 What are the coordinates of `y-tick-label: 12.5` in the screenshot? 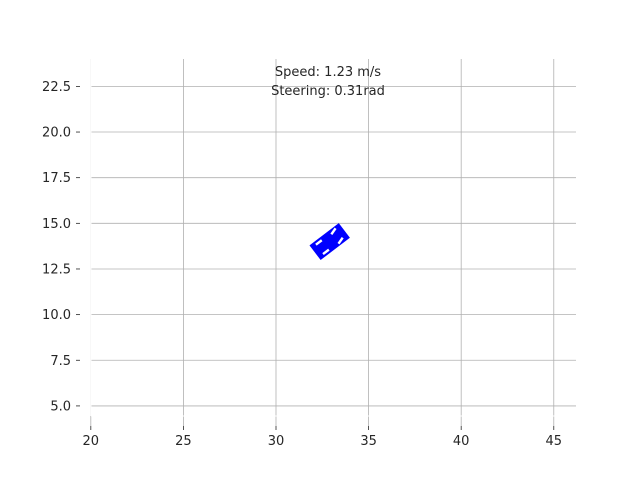 It's located at (56, 269).